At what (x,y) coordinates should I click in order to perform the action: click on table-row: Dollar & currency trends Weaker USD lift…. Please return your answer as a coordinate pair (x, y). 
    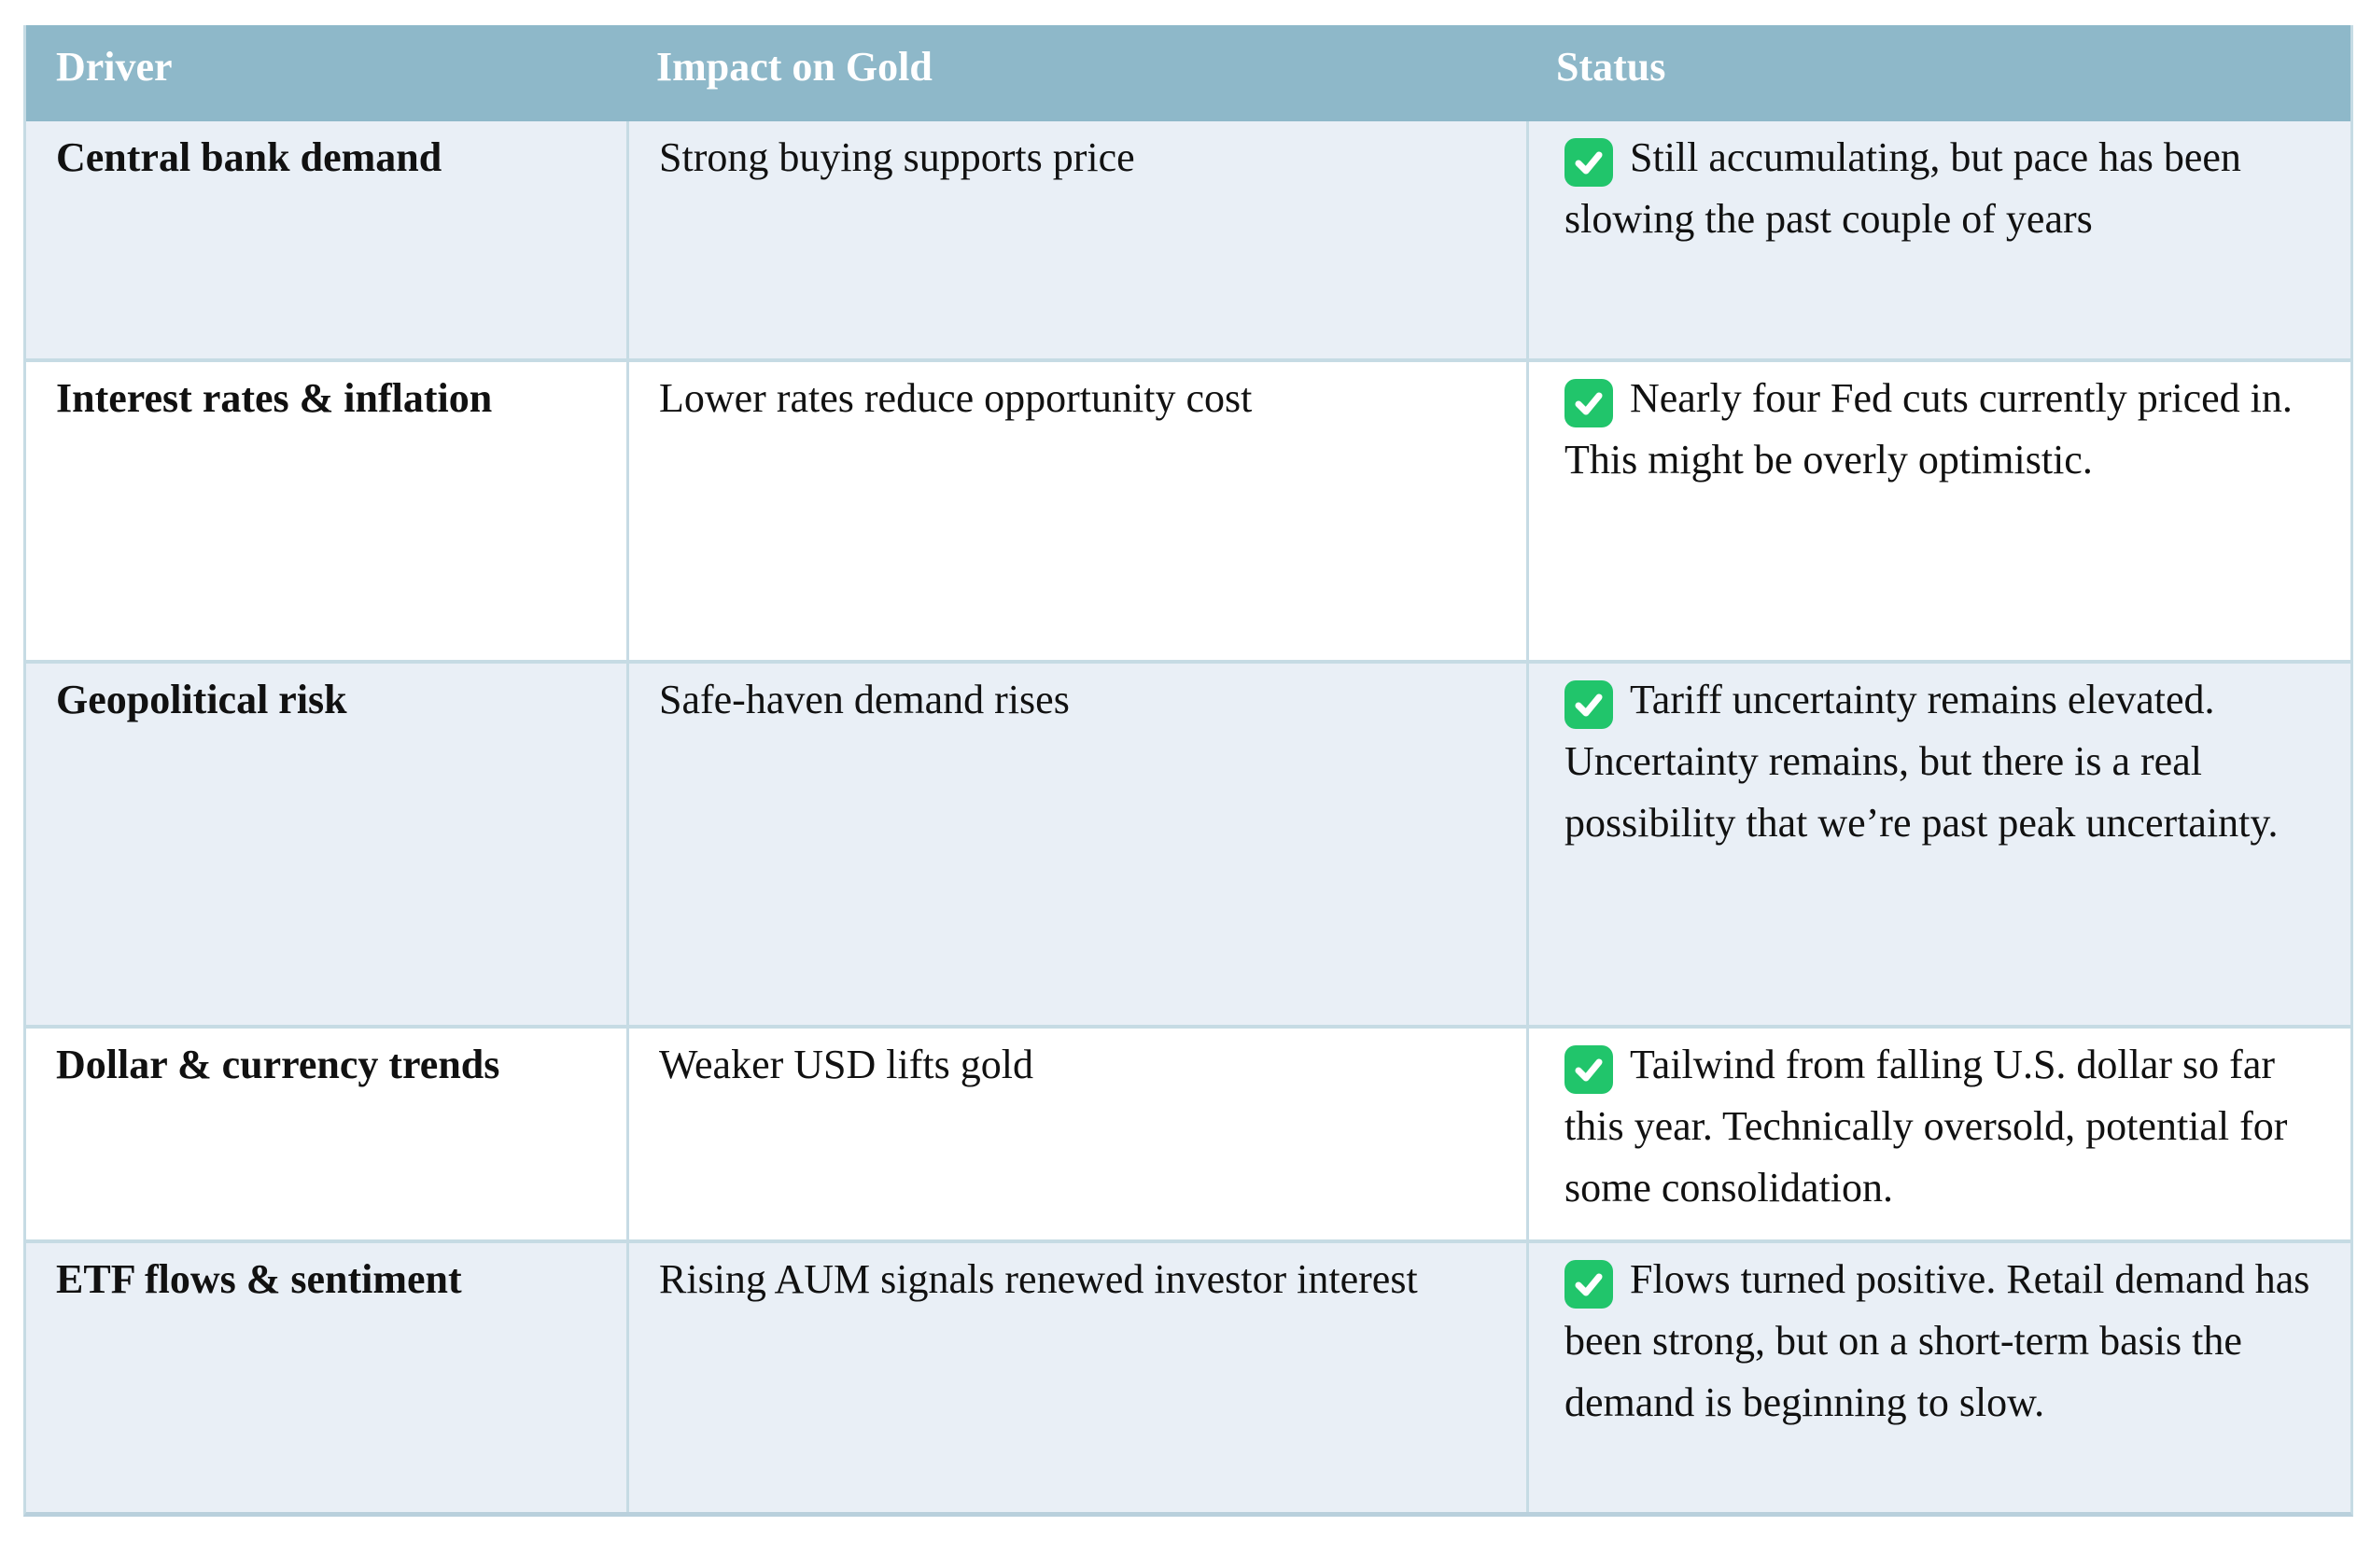
    Looking at the image, I should click on (1188, 1136).